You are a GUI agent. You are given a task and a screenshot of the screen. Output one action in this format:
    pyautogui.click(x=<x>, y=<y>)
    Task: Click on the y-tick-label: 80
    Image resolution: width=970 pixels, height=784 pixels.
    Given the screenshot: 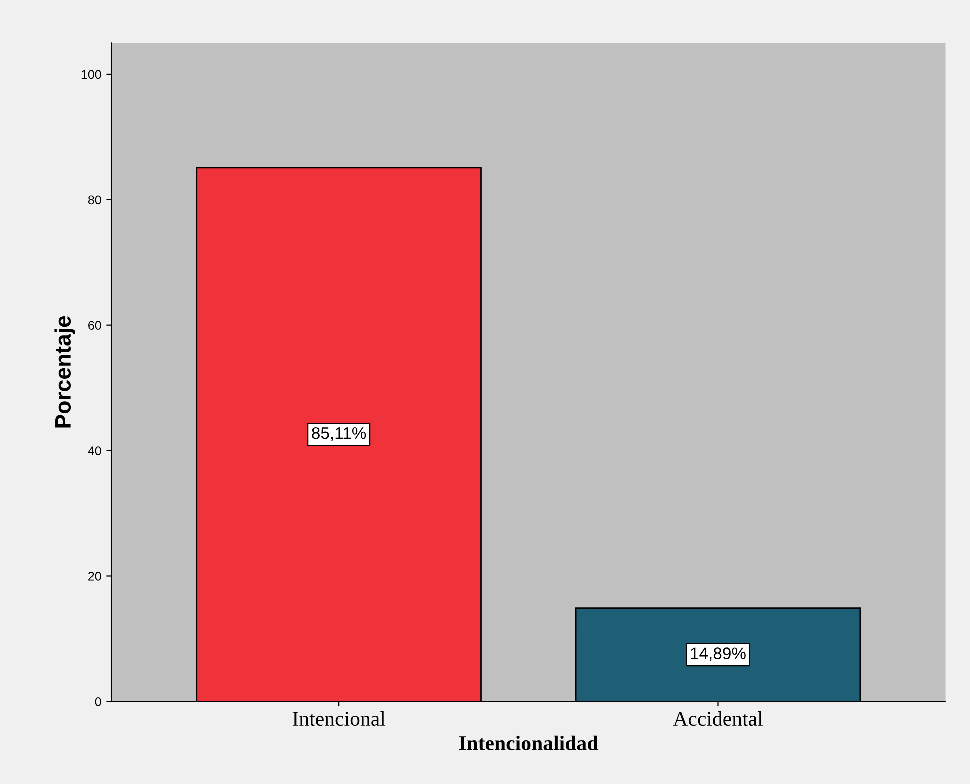 What is the action you would take?
    pyautogui.click(x=95, y=200)
    